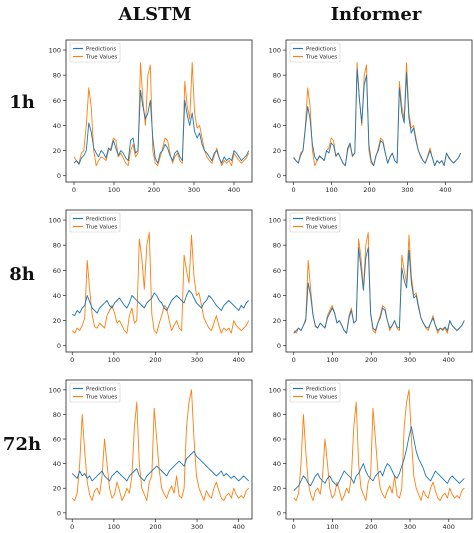  Describe the element at coordinates (22, 102) in the screenshot. I see `row-label-1h: 1h` at that location.